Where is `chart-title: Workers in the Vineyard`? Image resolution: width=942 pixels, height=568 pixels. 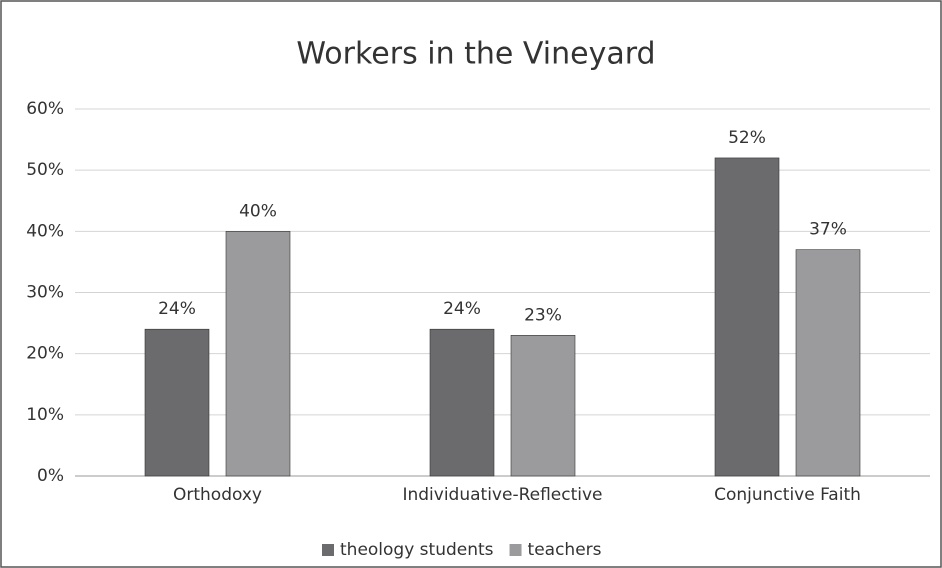 chart-title: Workers in the Vineyard is located at coordinates (475, 54).